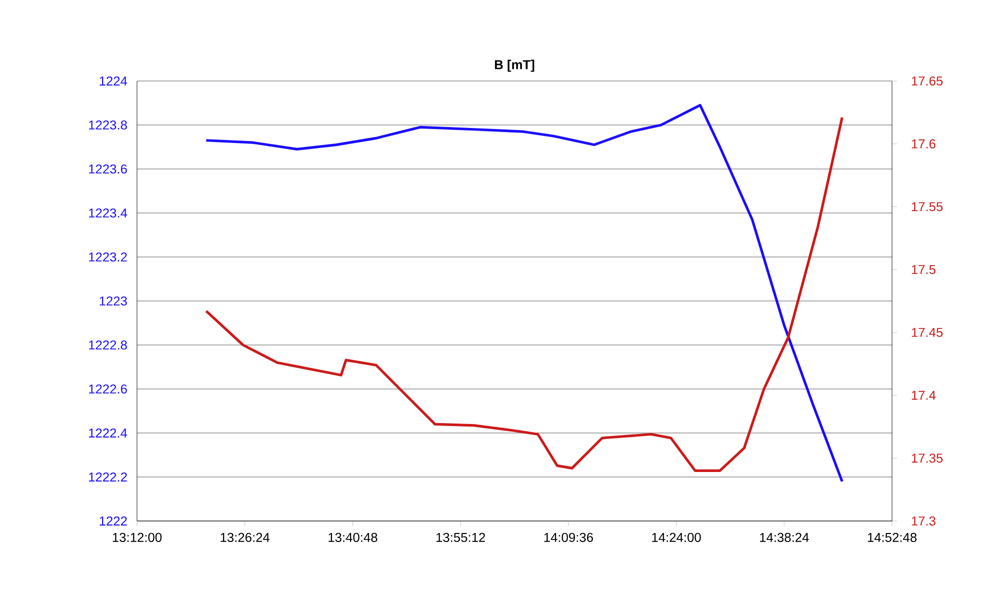  What do you see at coordinates (924, 269) in the screenshot?
I see `y2-tick-label: 17.5` at bounding box center [924, 269].